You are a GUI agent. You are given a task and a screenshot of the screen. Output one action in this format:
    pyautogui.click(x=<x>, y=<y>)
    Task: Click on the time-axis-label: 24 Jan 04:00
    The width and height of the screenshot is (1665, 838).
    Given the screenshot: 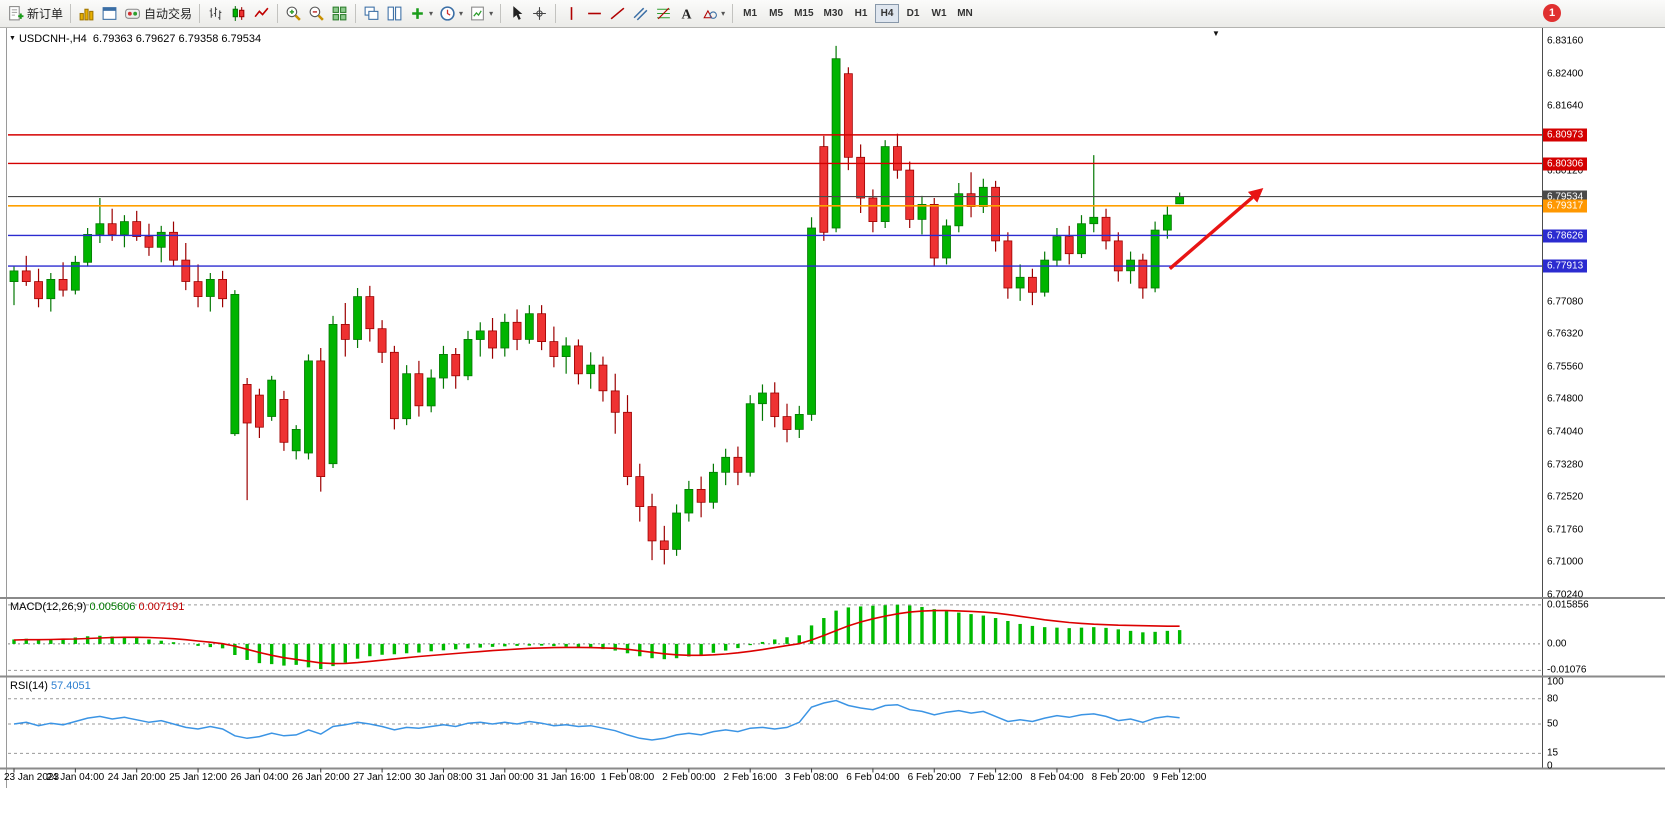 What is the action you would take?
    pyautogui.click(x=75, y=777)
    